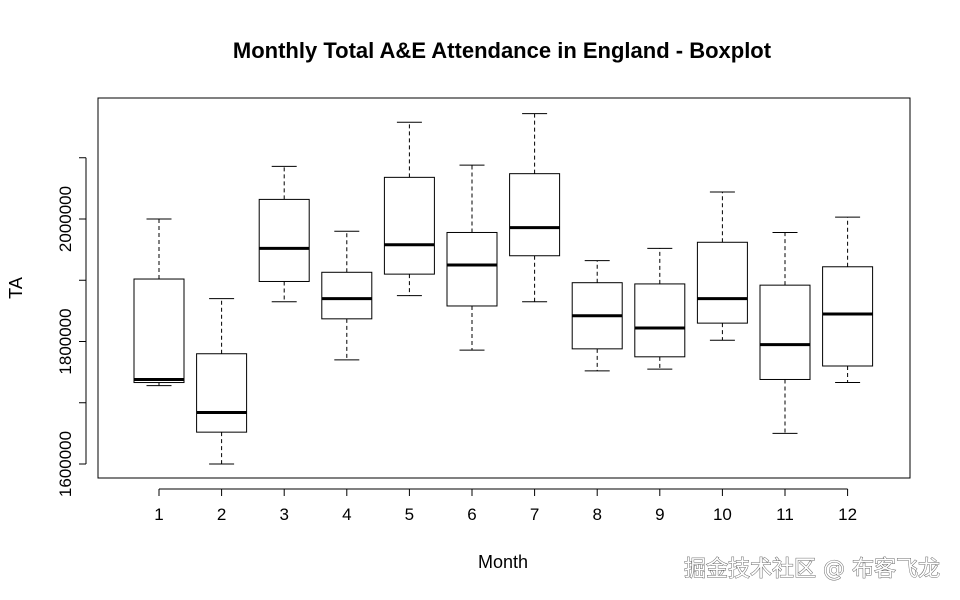  Describe the element at coordinates (812, 569) in the screenshot. I see `watermark-text: 掘金技术社区 @ 布客飞龙` at that location.